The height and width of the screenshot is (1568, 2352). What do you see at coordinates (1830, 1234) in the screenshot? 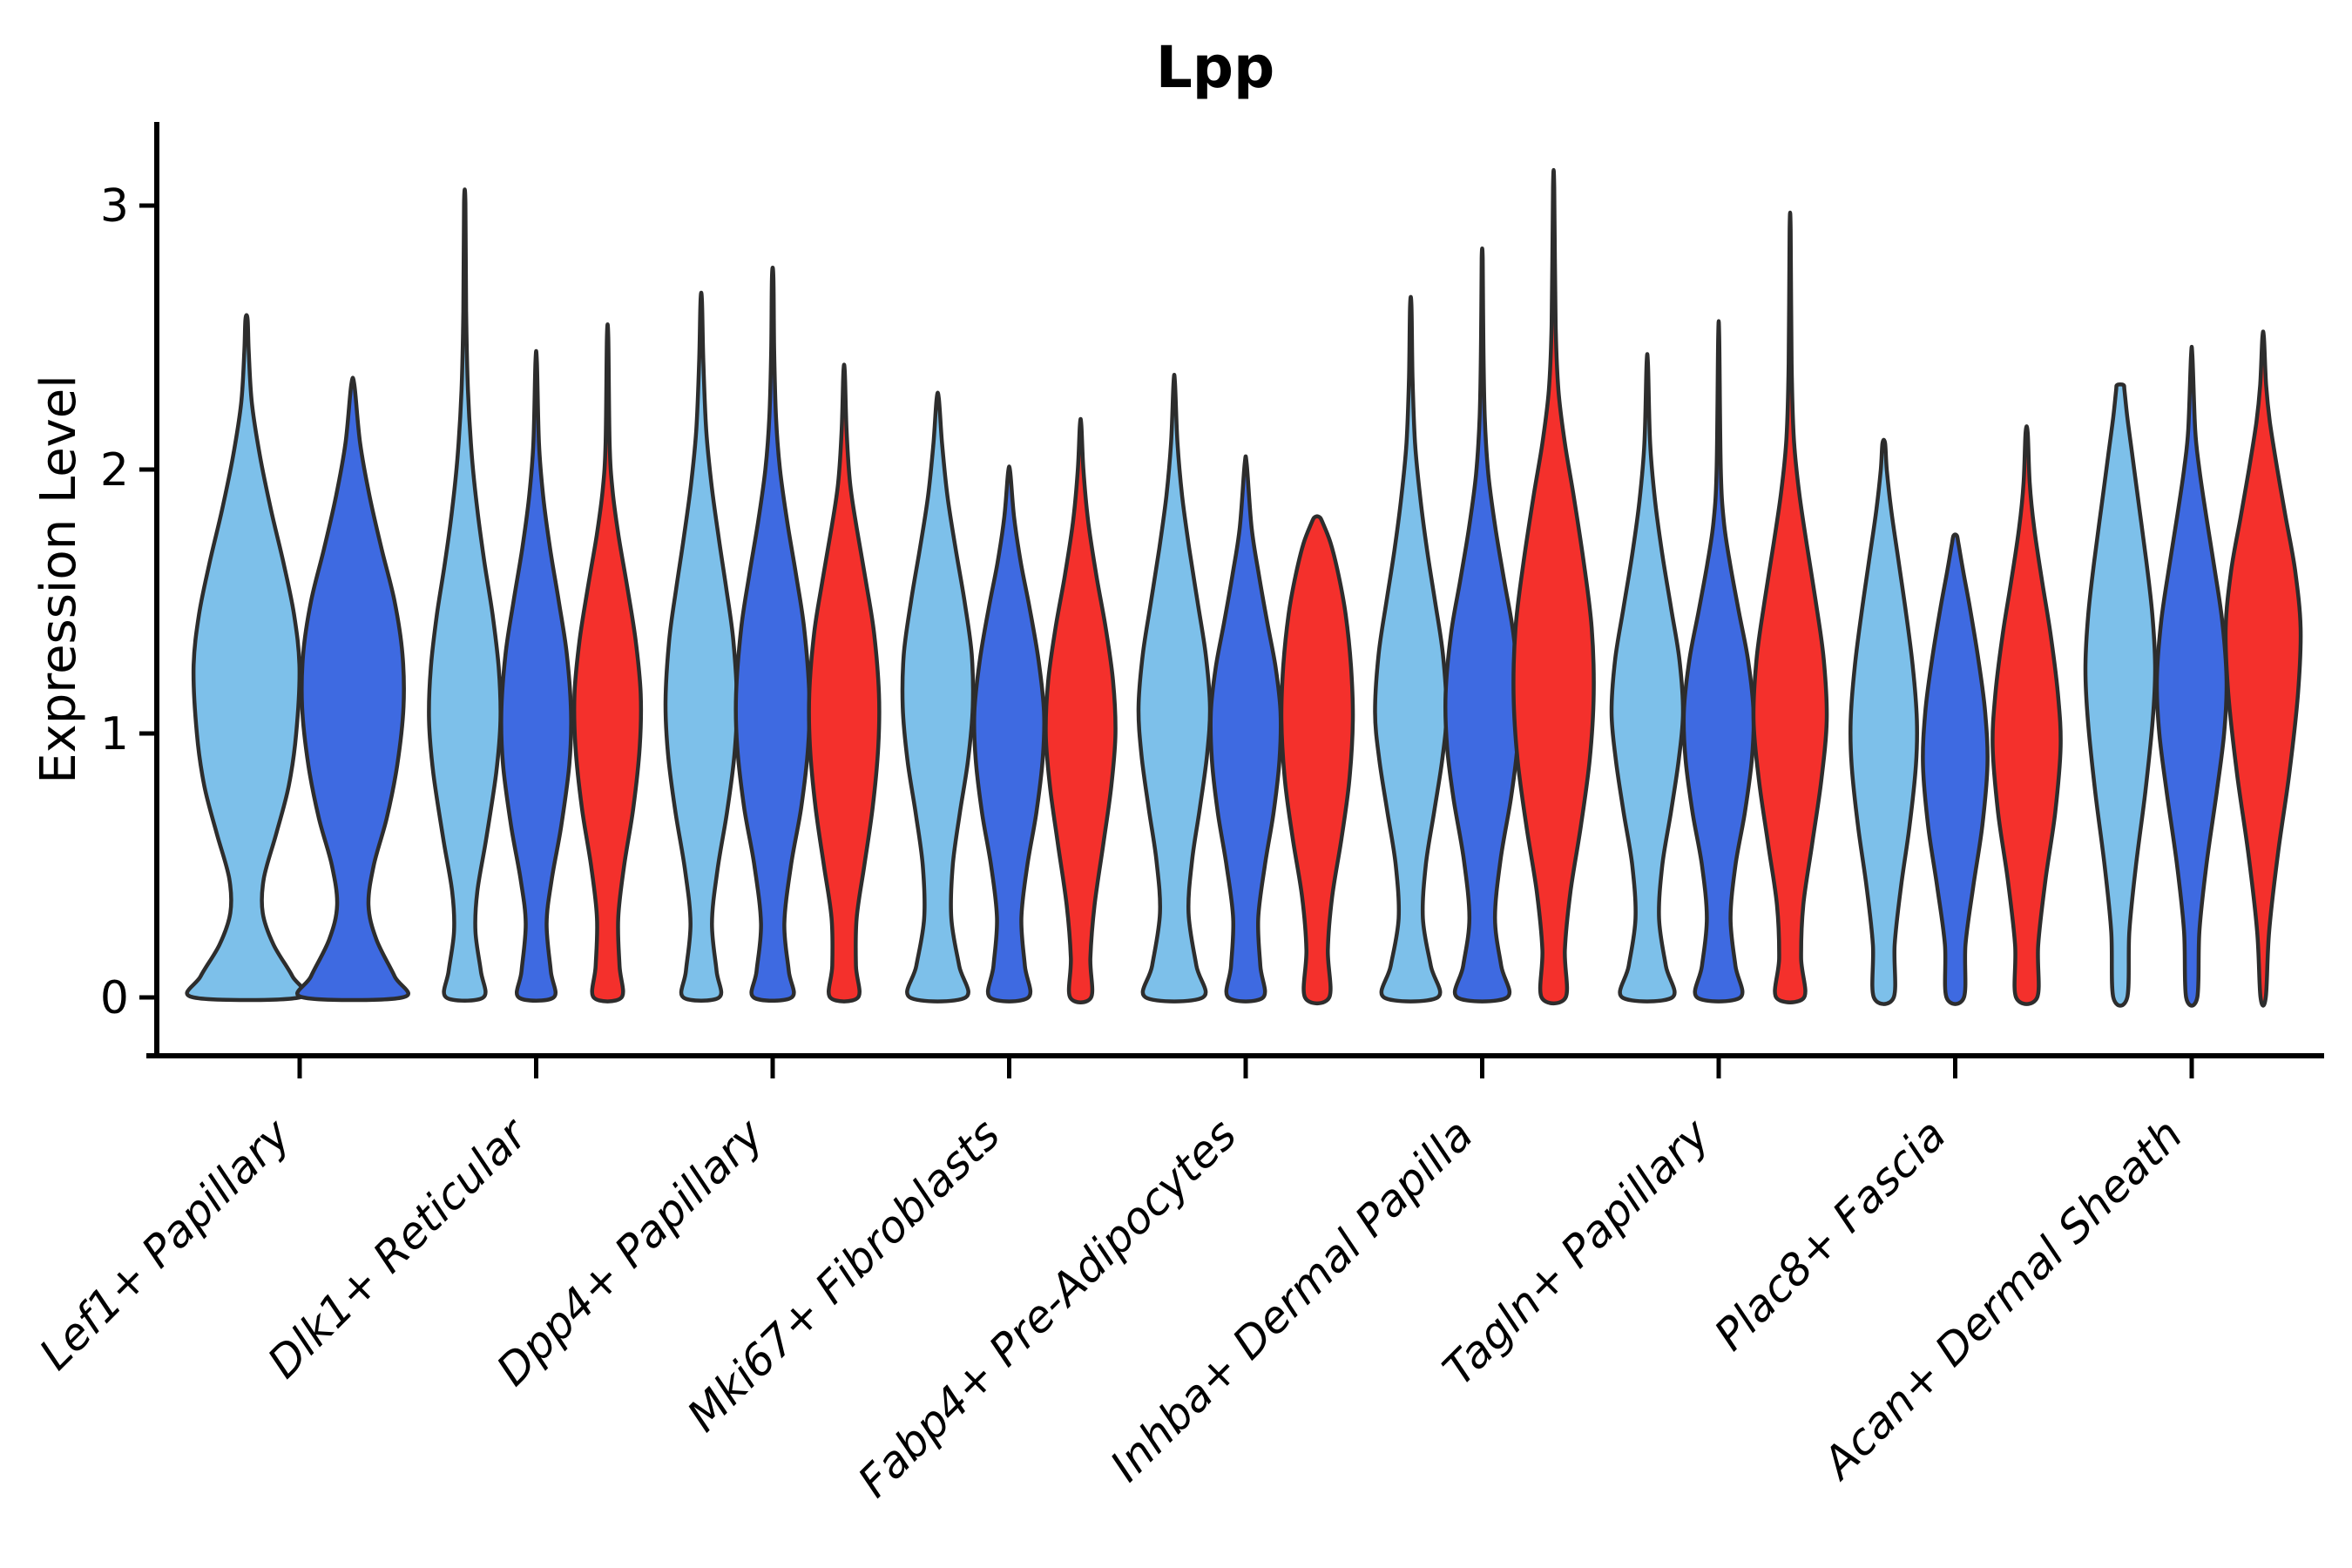
I see `x-tick-label: Plac8+ Fascia` at bounding box center [1830, 1234].